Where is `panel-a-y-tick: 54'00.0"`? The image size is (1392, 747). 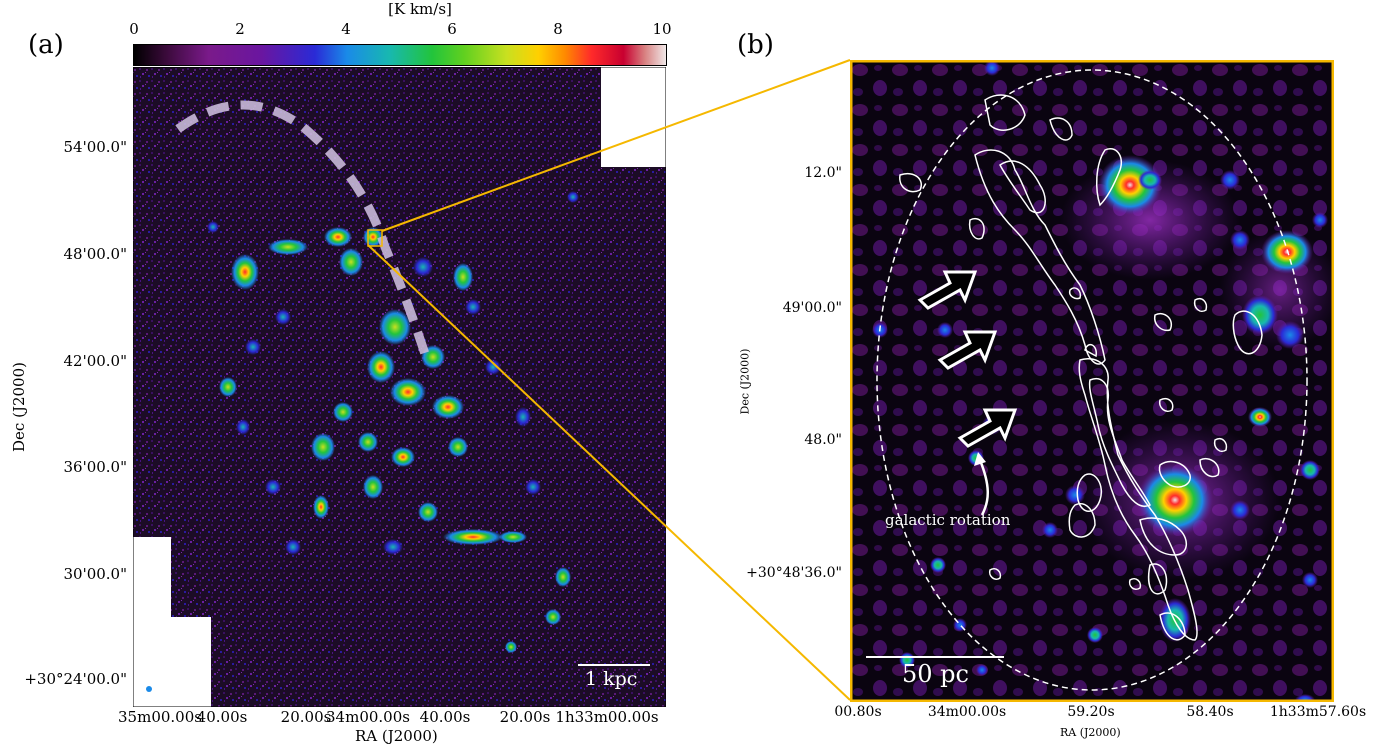
panel-a-y-tick: 54'00.0" is located at coordinates (95, 147).